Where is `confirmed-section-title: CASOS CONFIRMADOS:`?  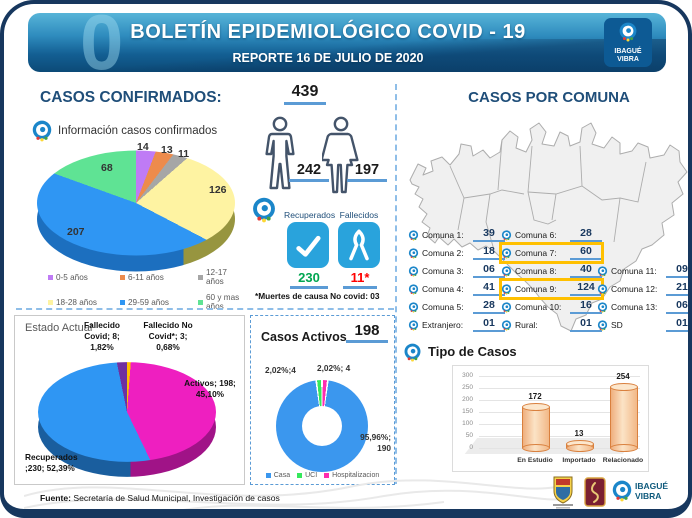
confirmed-section-title: CASOS CONFIRMADOS: is located at coordinates (131, 97).